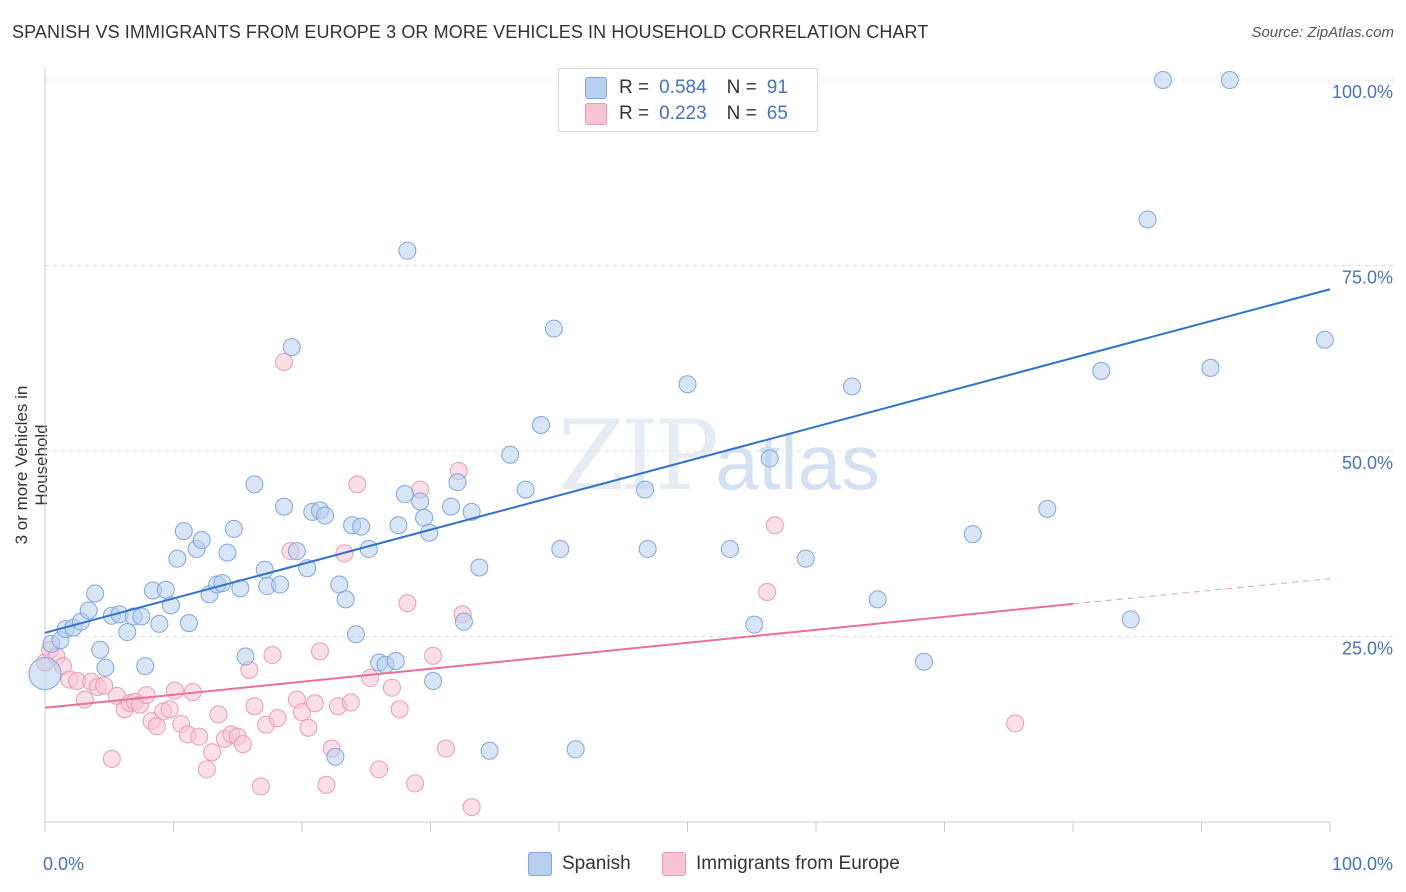 This screenshot has width=1406, height=892. What do you see at coordinates (777, 87) in the screenshot?
I see `legend-n-value: 91` at bounding box center [777, 87].